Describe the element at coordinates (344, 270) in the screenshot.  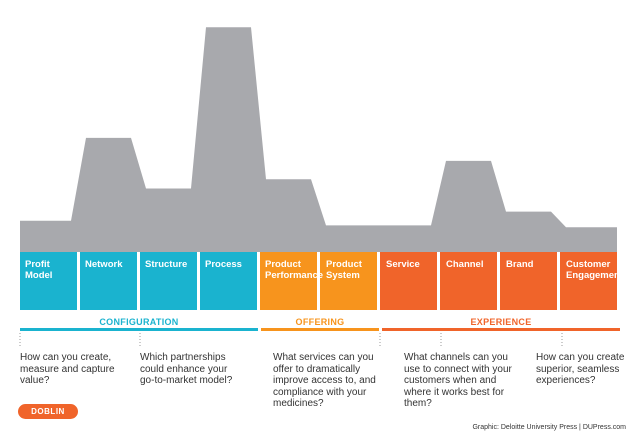
I see `box-label-product-system: Product System` at that location.